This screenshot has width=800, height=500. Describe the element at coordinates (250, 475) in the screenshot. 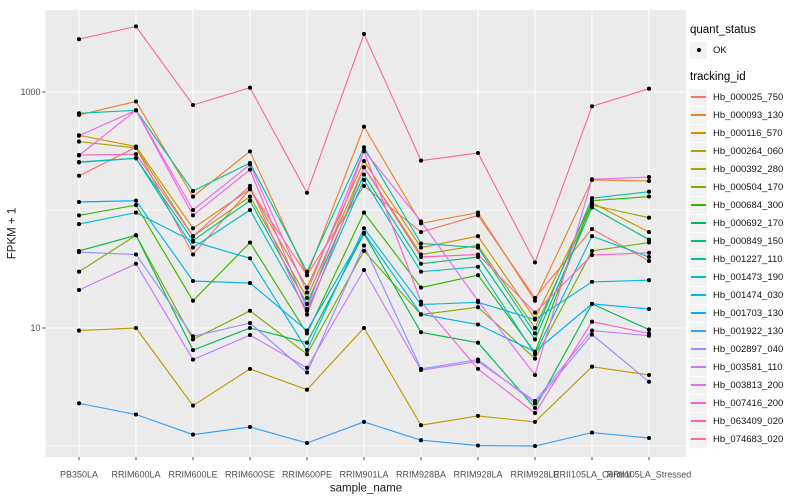

I see `x-tick-label: RRIM600SE` at that location.